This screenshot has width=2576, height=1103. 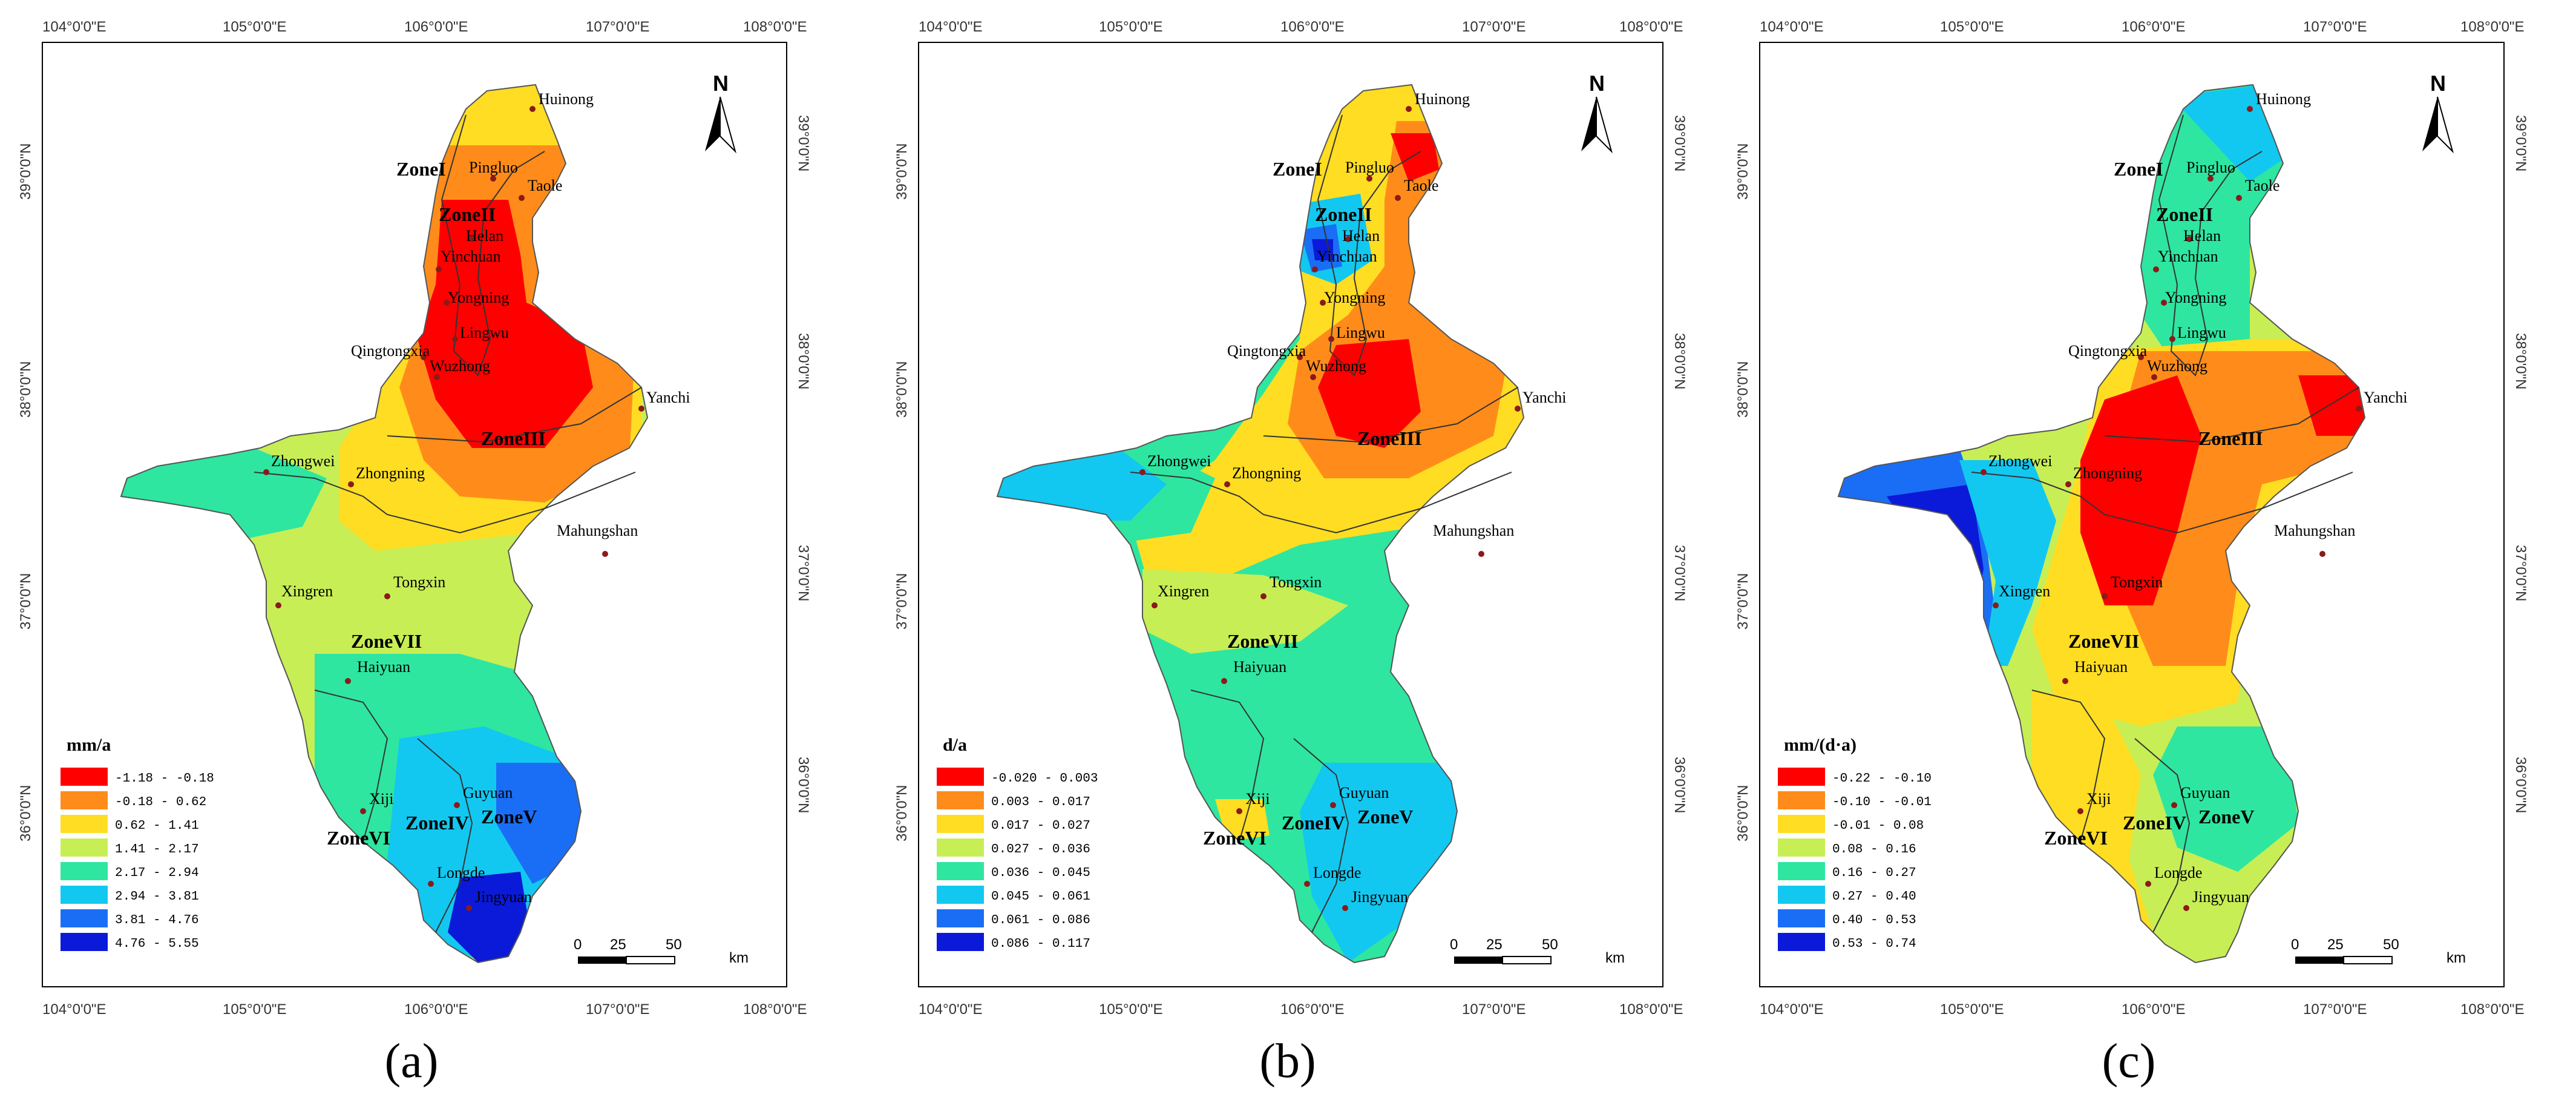 I want to click on svg-text: 4.76 - 5.55, so click(x=157, y=944).